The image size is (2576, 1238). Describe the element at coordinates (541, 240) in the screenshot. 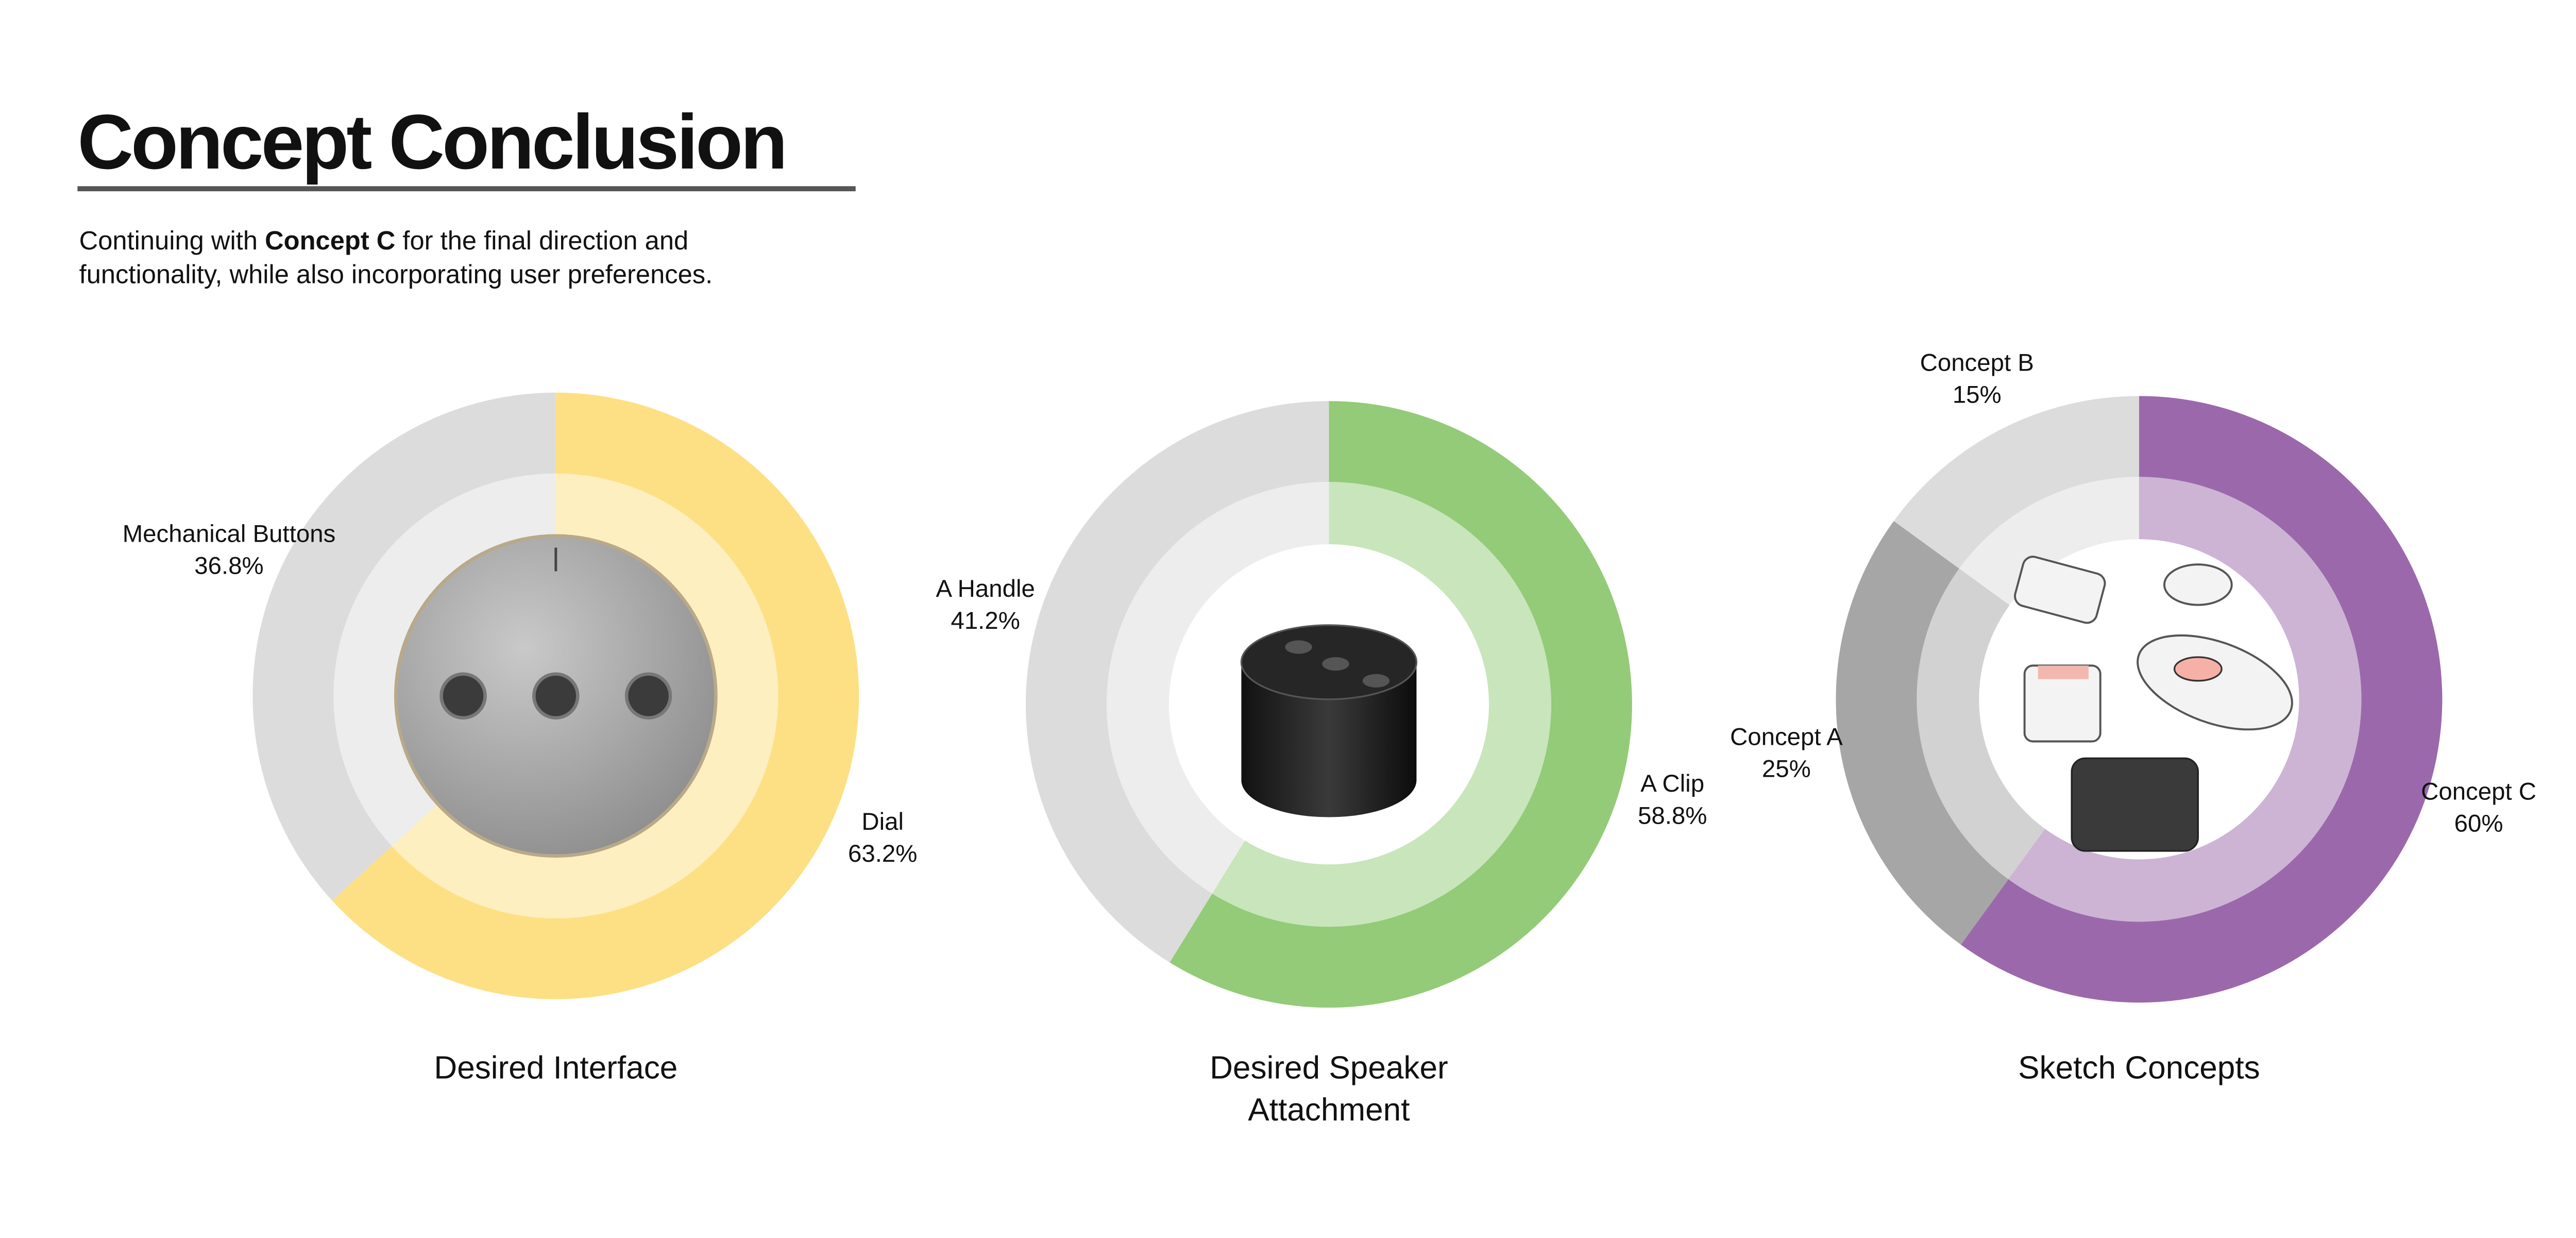

I see `subtitle-part: for the final direction and` at that location.